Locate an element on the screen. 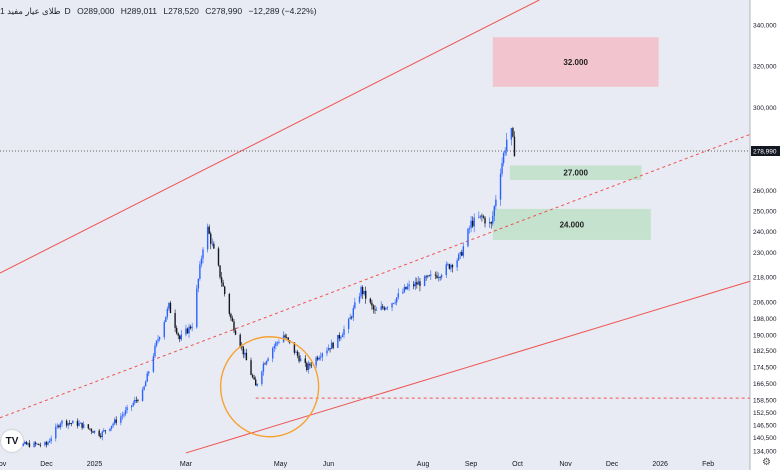 This screenshot has width=780, height=470. x-tick-label-5: Jun is located at coordinates (328, 464).